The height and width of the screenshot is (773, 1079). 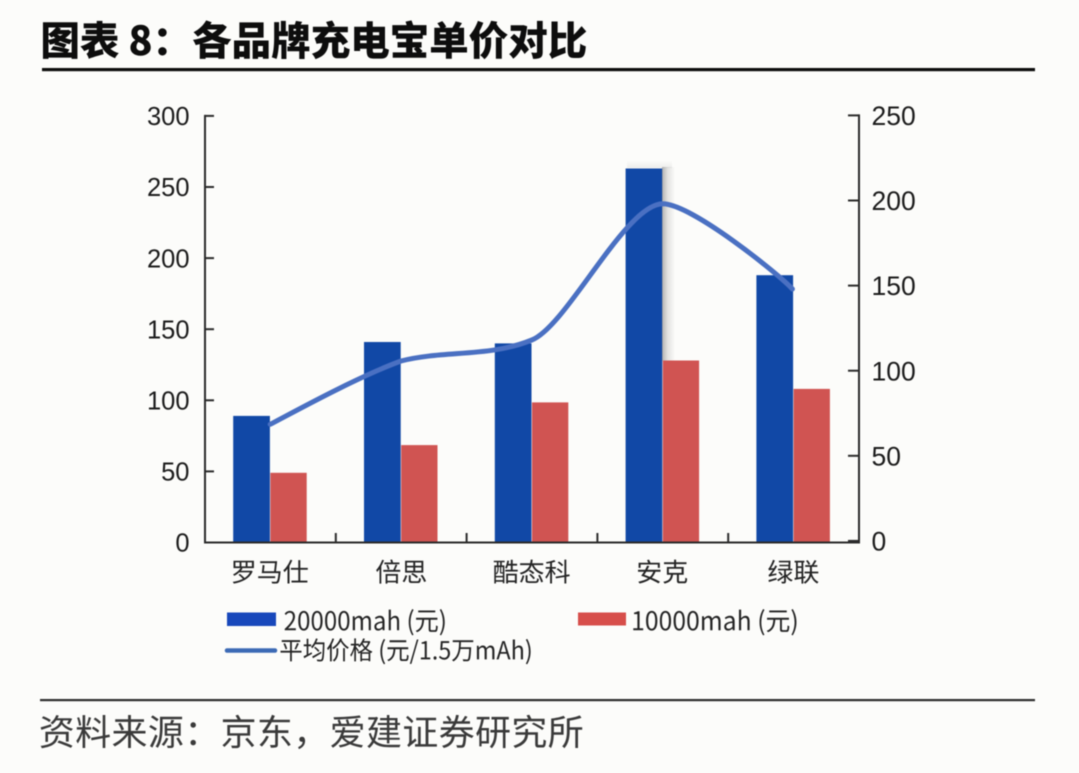 I want to click on svg-text: 300, so click(x=168, y=117).